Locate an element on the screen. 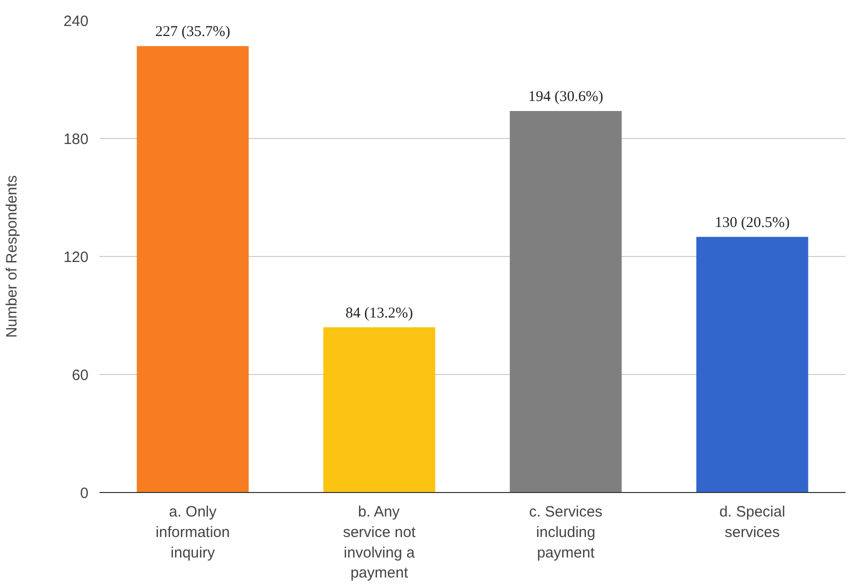  data-label: 227 (35.7%) is located at coordinates (192, 32).